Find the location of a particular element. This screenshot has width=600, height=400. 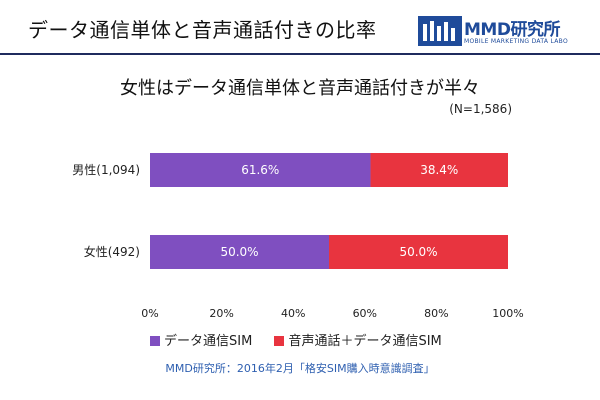

data-label: 38.4% is located at coordinates (439, 170).